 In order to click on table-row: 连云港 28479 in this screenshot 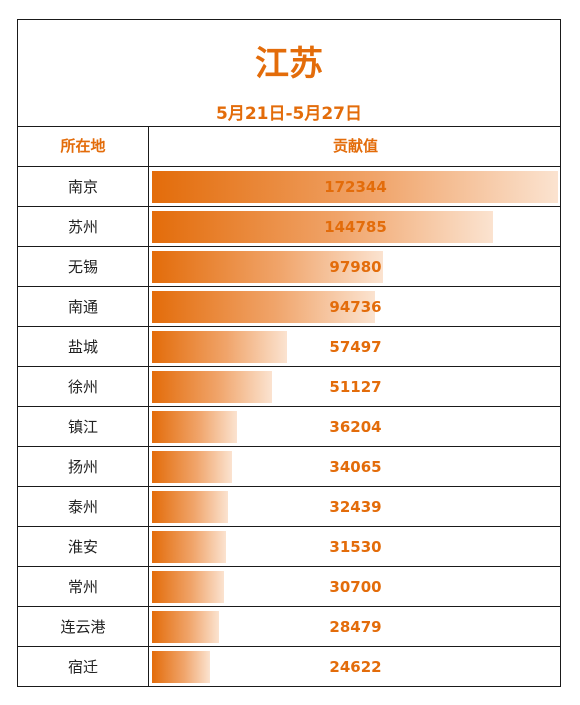, I will do `click(289, 627)`.